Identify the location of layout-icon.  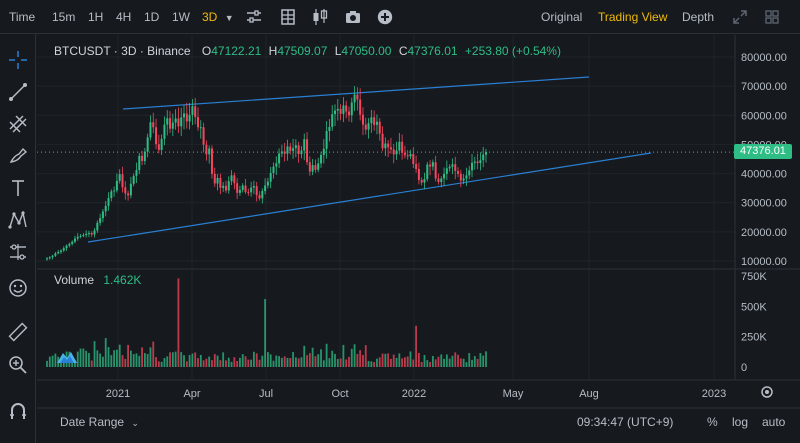
(772, 17).